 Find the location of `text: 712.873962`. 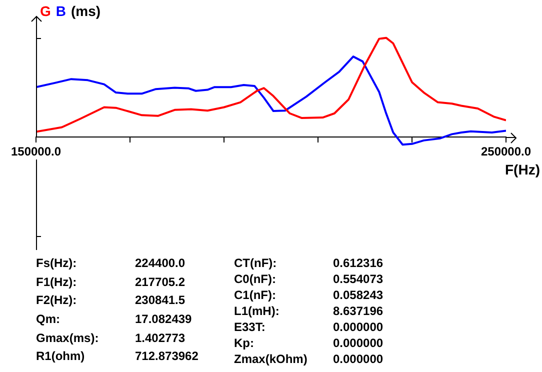

text: 712.873962 is located at coordinates (167, 357).